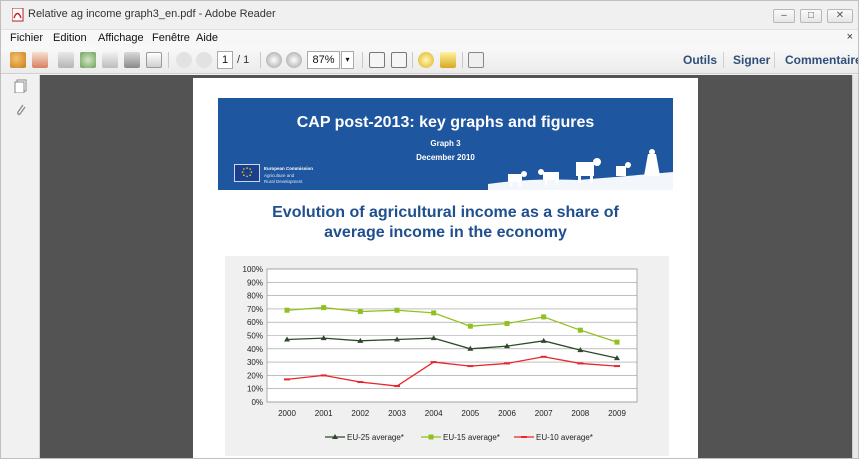 The image size is (859, 459). Describe the element at coordinates (445, 122) in the screenshot. I see `banner-title: CAP post-2013: key graphs and figures` at that location.